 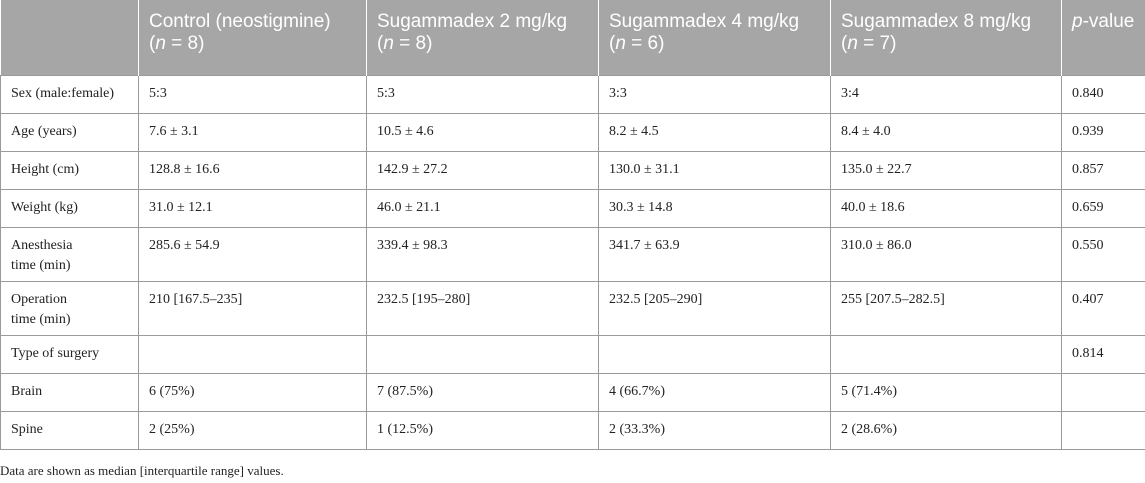 What do you see at coordinates (252, 132) in the screenshot?
I see `cell-control: 7.6 ± 3.1` at bounding box center [252, 132].